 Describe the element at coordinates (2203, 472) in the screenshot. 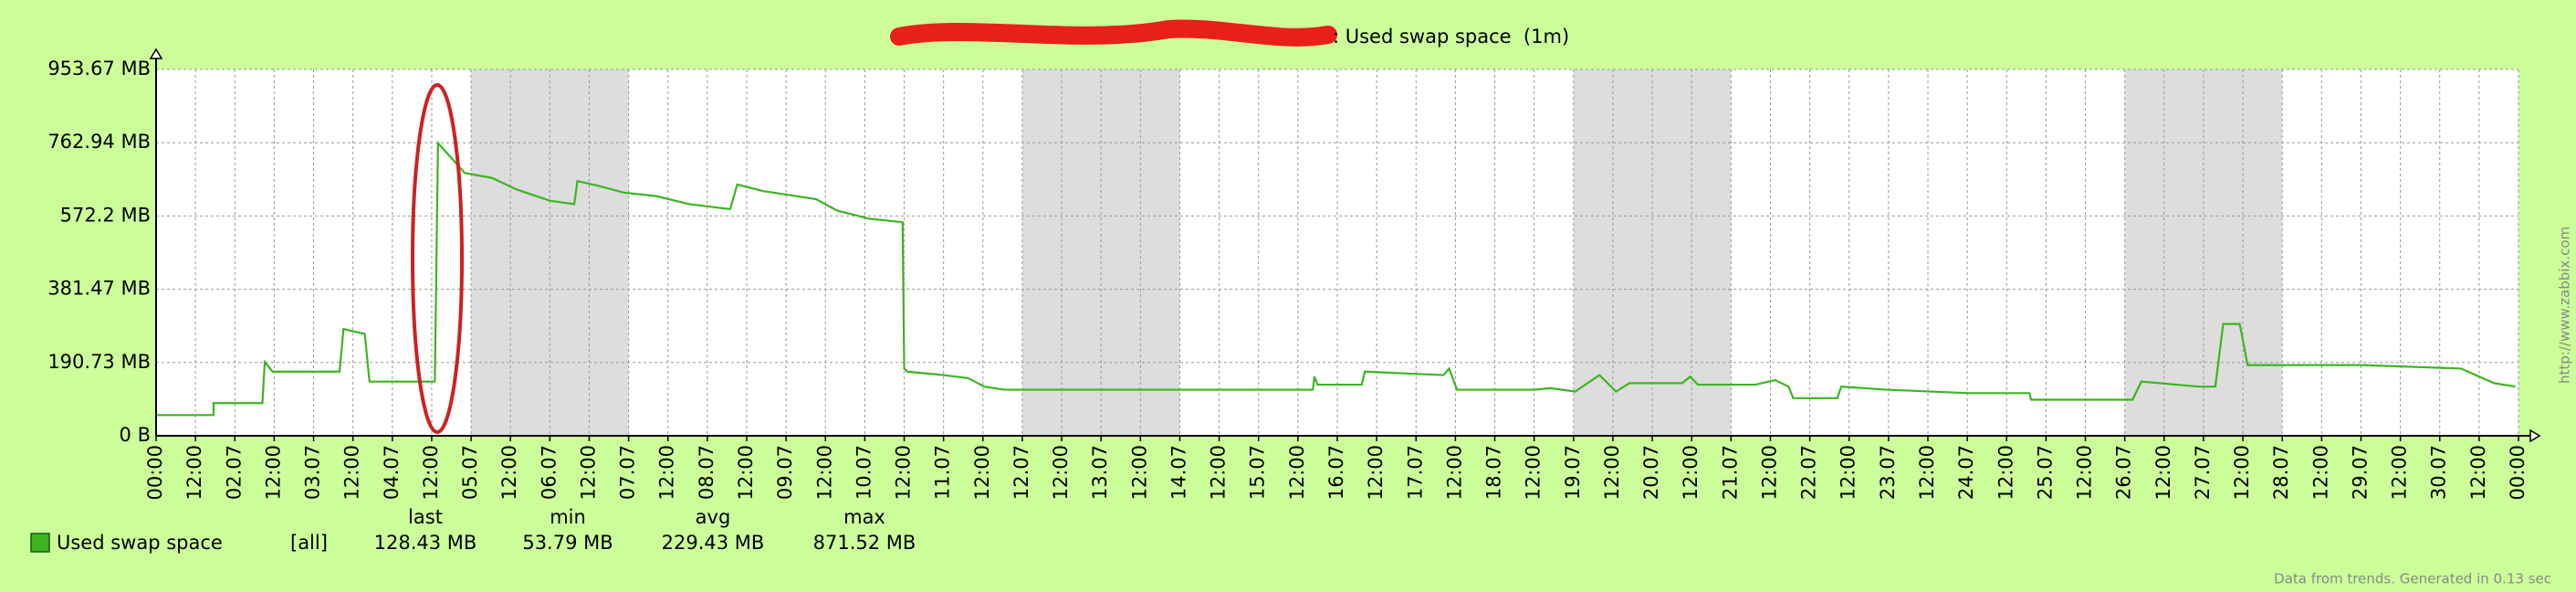

I see `x-tick-label: 27.07` at that location.